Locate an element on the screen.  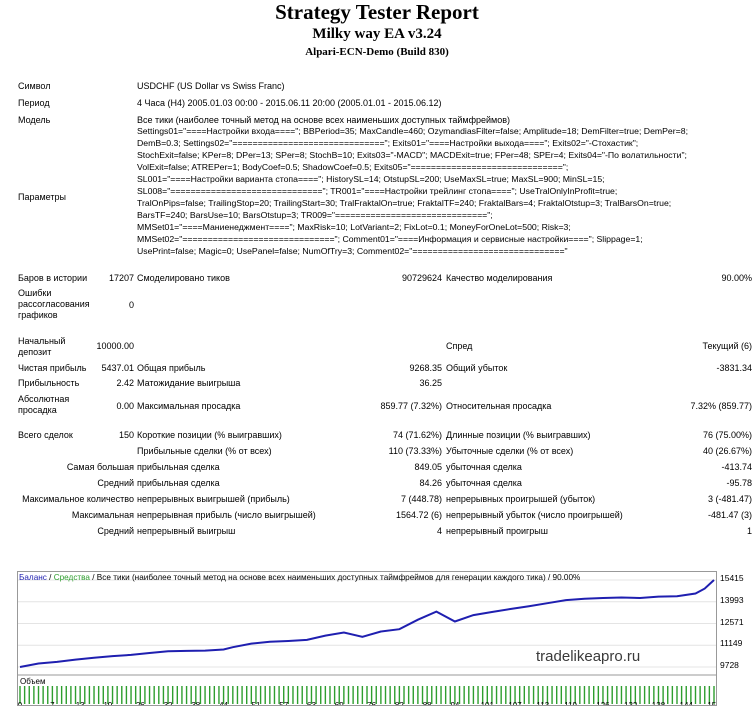
x-tick-label: 119 is located at coordinates (570, 703).